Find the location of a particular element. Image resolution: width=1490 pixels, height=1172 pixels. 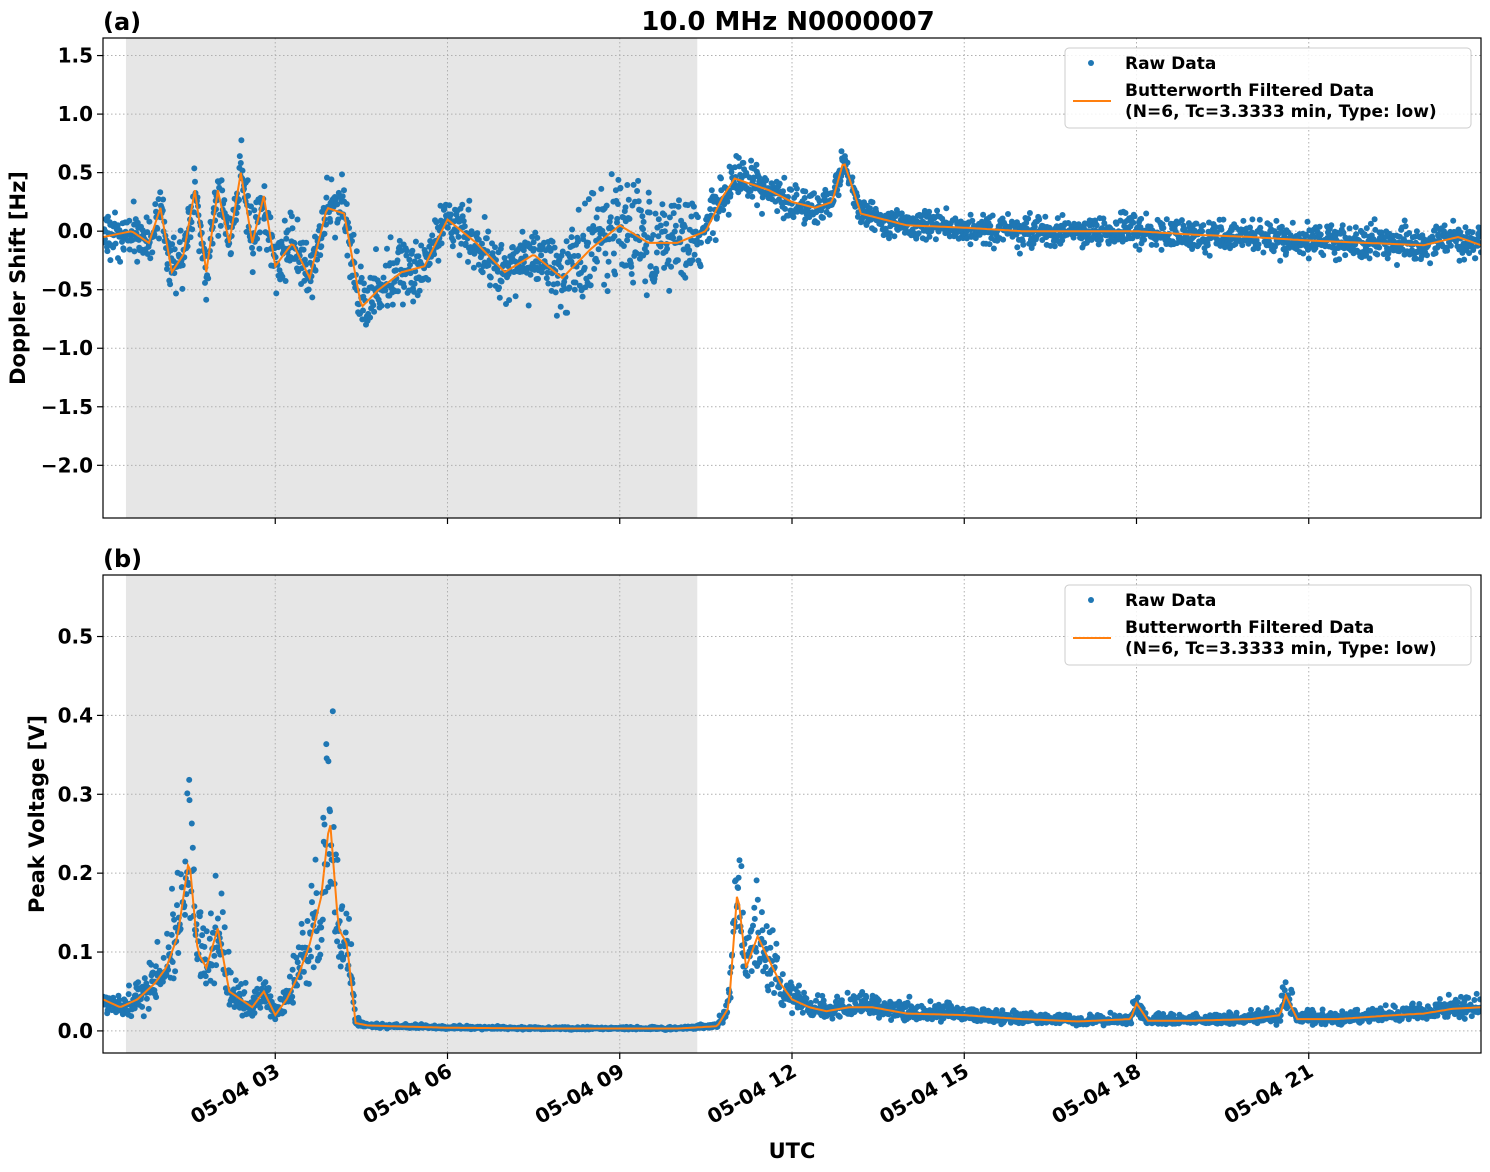

legend-label-filtered: (N=6, Tc=3.3333 min, Type: low) is located at coordinates (1281, 112).